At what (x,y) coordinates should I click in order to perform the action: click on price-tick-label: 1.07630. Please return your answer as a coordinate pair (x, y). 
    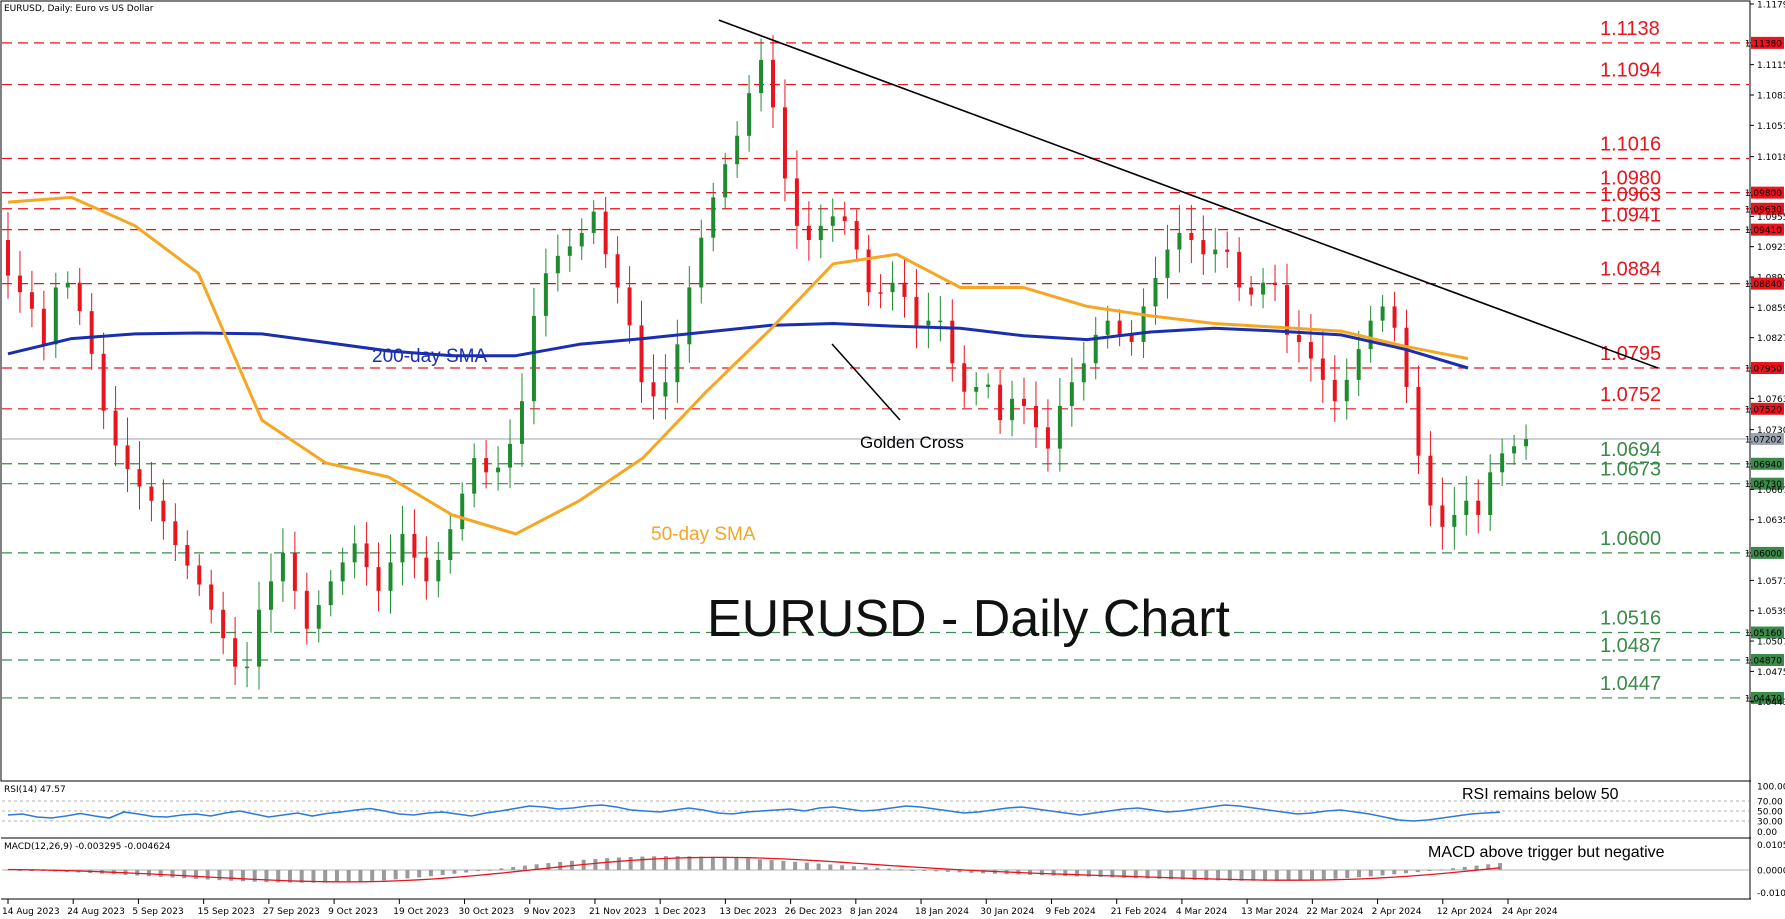
    Looking at the image, I should click on (1771, 400).